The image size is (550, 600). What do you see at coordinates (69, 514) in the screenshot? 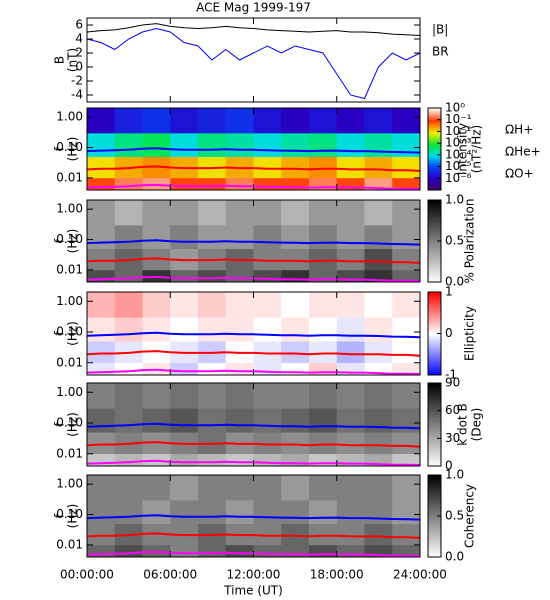
I see `y-tick-label: 0.10` at bounding box center [69, 514].